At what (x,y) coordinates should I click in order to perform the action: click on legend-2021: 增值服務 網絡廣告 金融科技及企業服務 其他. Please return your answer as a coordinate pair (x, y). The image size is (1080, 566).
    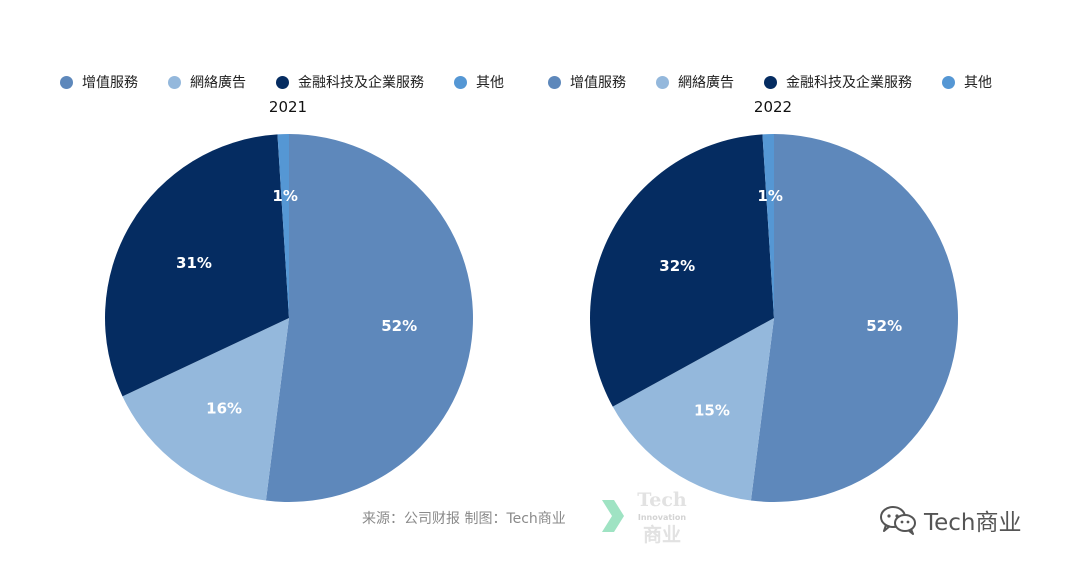
    Looking at the image, I should click on (282, 82).